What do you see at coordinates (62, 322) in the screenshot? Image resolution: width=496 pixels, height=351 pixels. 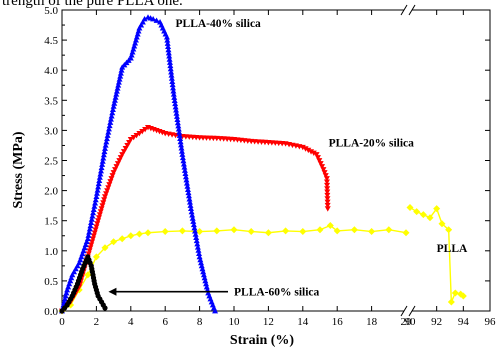 I see `x-tick-label: 0` at bounding box center [62, 322].